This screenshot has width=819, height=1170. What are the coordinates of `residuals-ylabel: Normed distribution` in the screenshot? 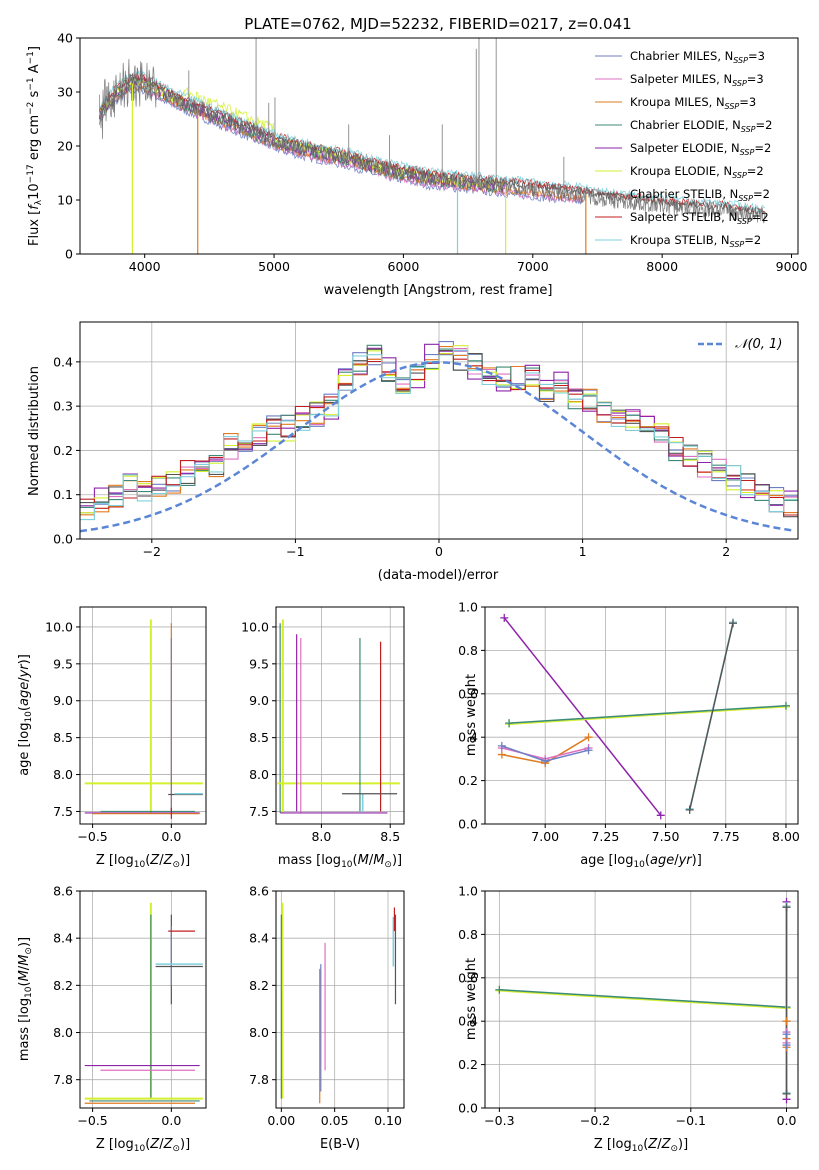 It's located at (34, 431).